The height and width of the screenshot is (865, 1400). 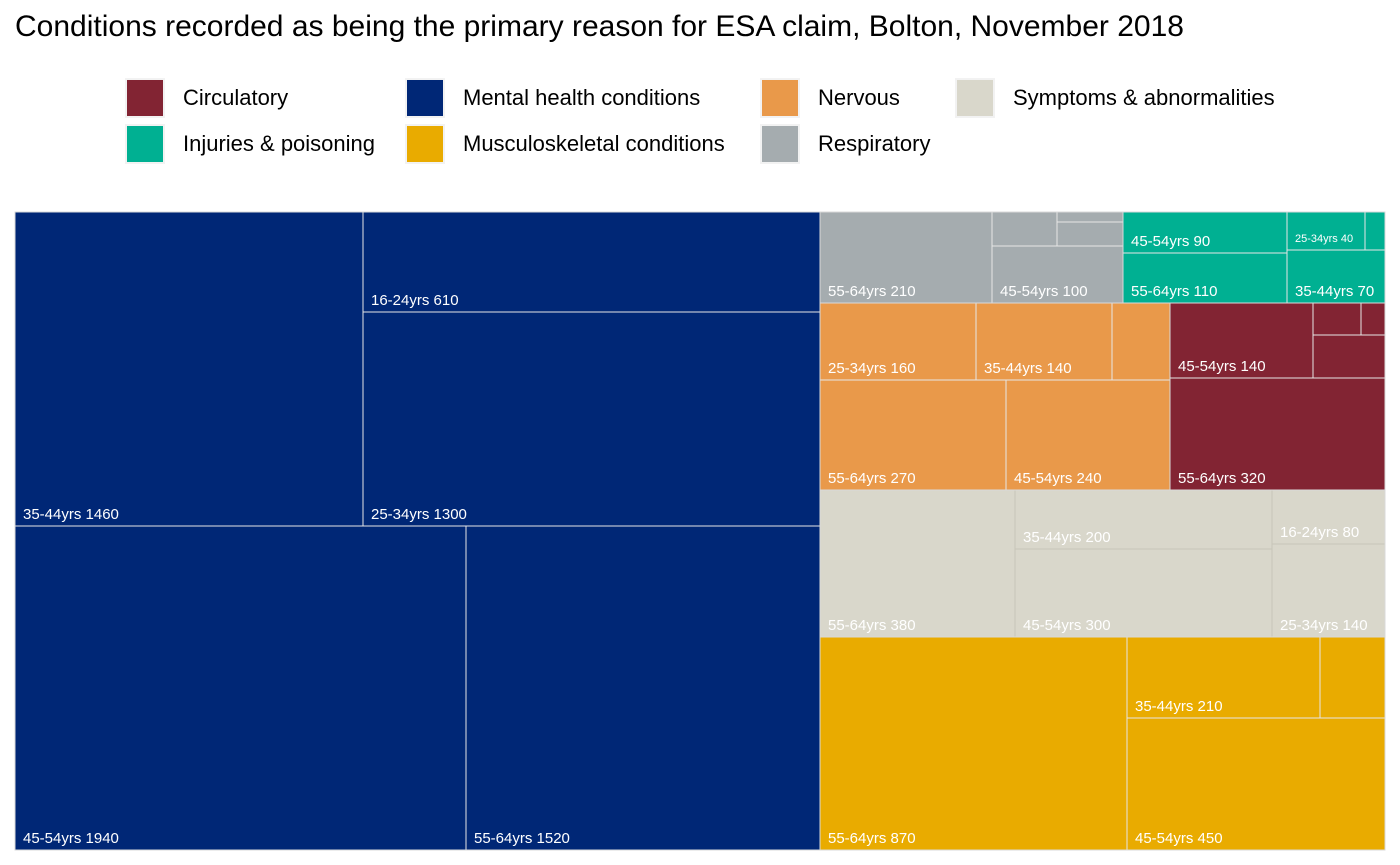 I want to click on treemap-cell-label: 45-54yrs 240, so click(x=1058, y=478).